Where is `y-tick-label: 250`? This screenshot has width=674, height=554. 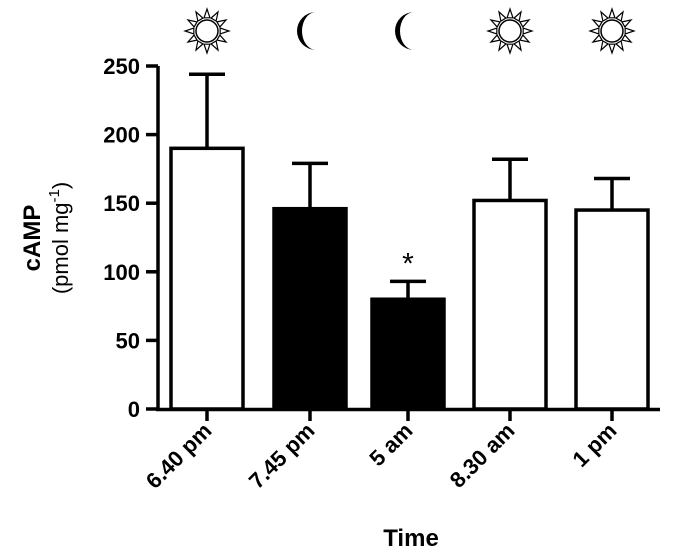
y-tick-label: 250 is located at coordinates (121, 66).